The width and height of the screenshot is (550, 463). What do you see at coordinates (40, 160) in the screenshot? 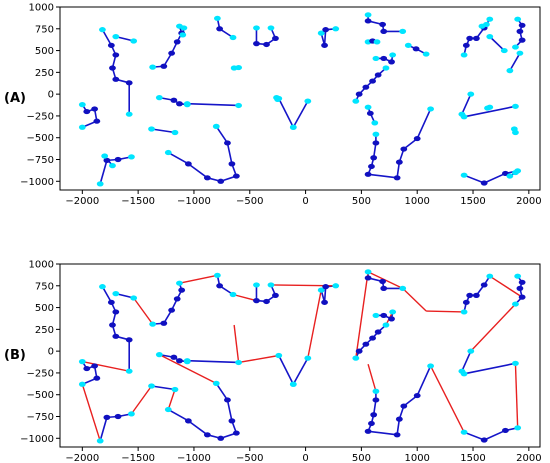
I see `y-tick-label: −750` at bounding box center [40, 160].